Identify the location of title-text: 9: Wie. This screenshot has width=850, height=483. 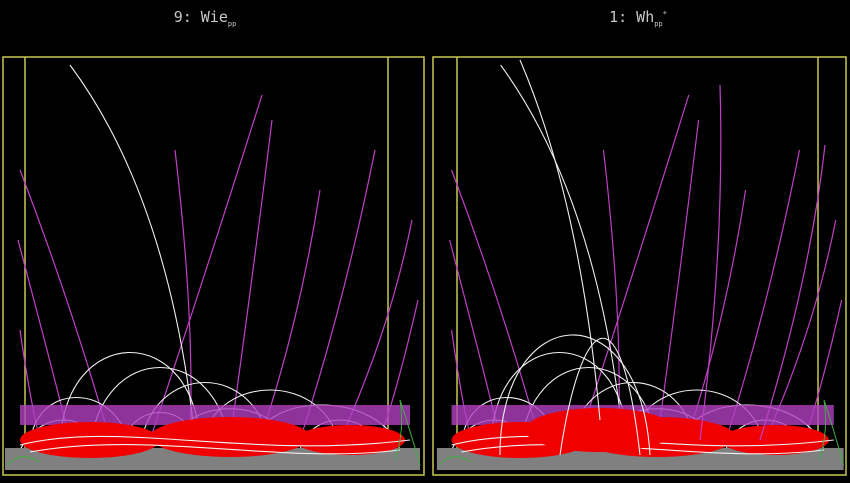
(201, 17).